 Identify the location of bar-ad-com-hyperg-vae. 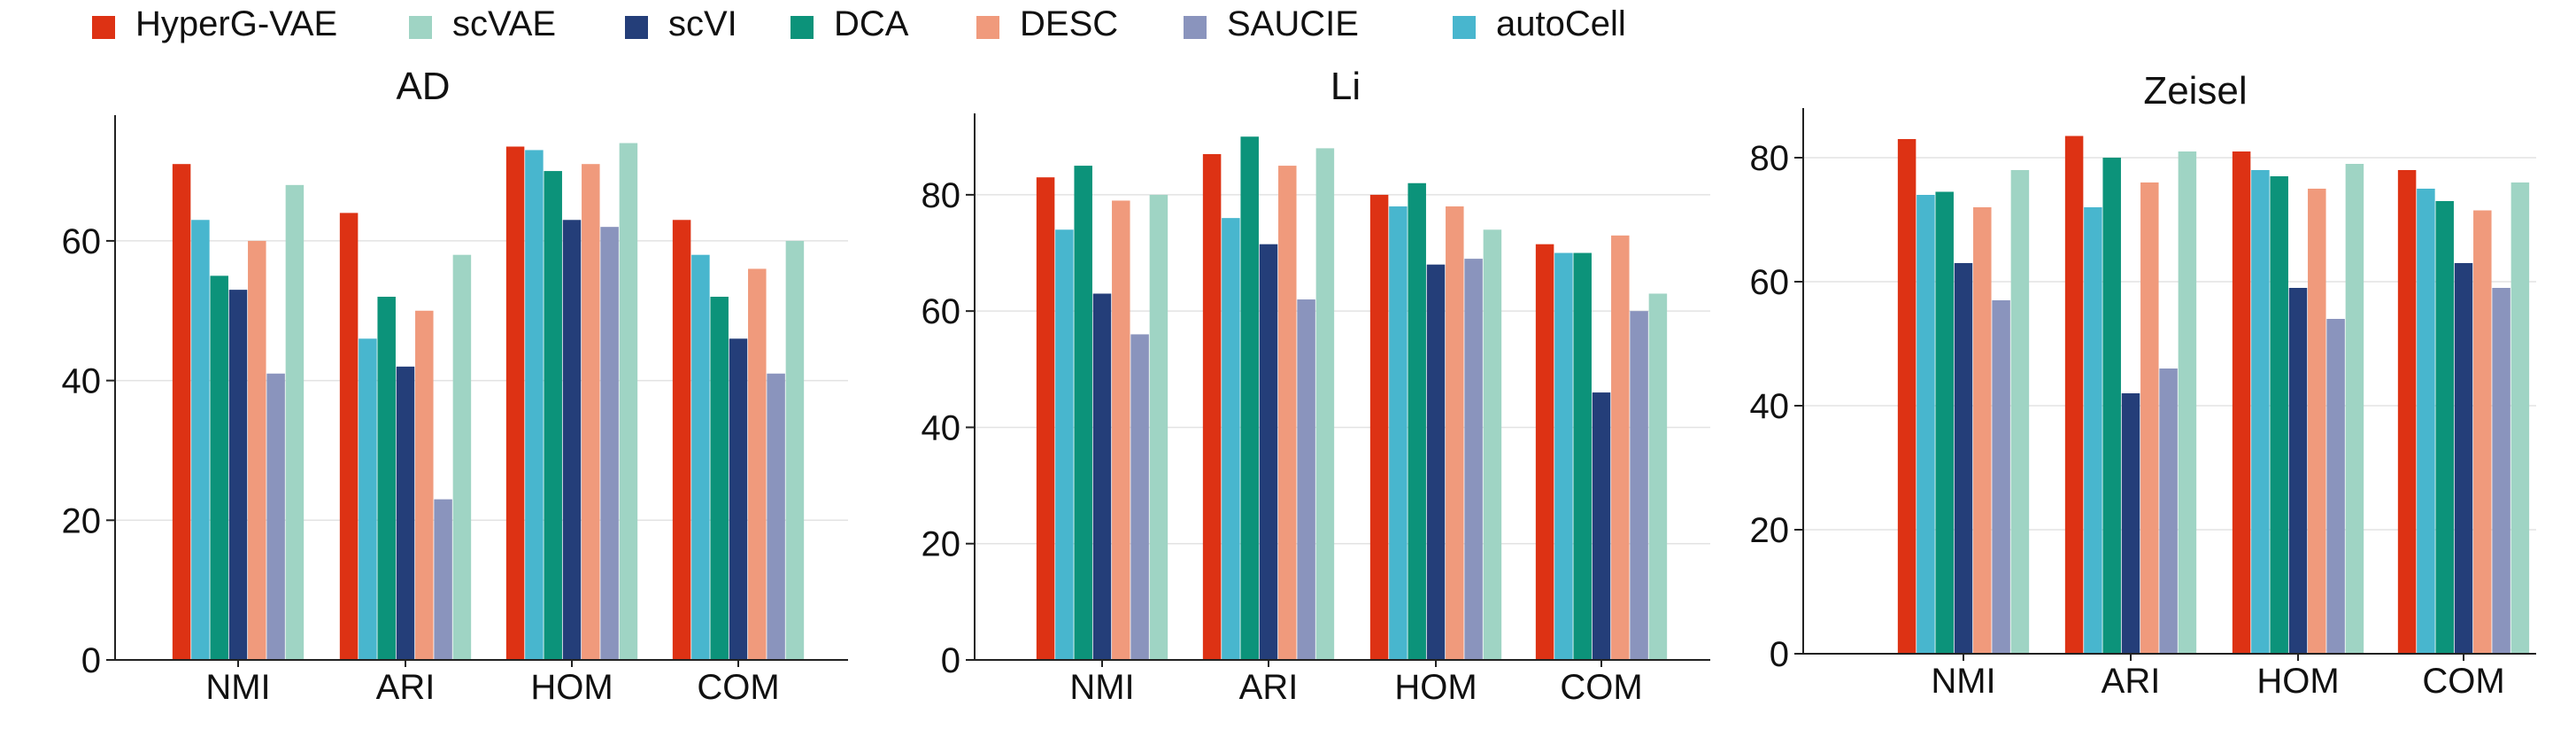
(681, 440).